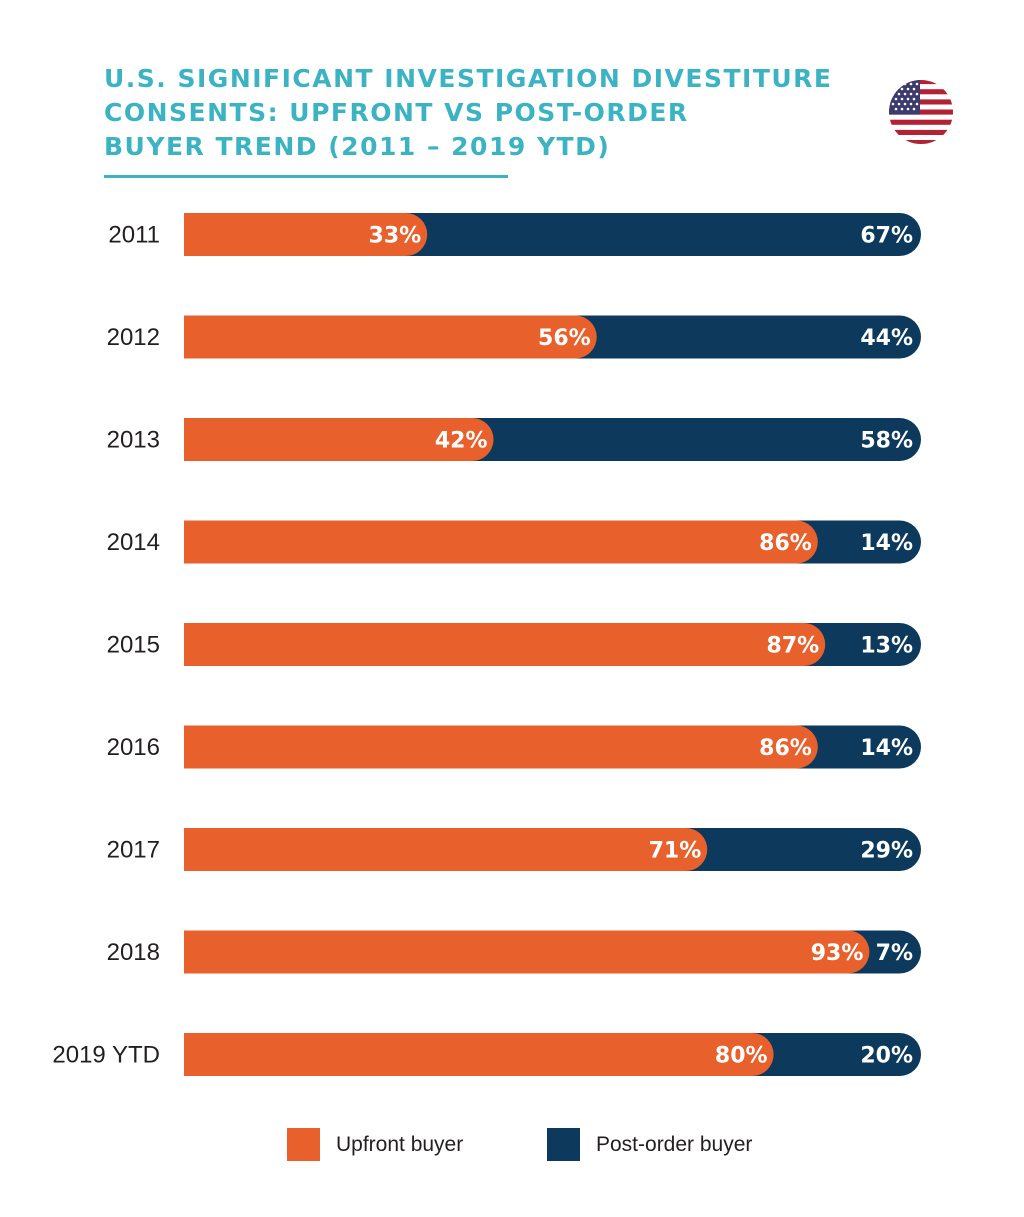 The width and height of the screenshot is (1024, 1217). I want to click on chart-title-line-3: BUYER TREND (2011 – 2019 YTD), so click(357, 146).